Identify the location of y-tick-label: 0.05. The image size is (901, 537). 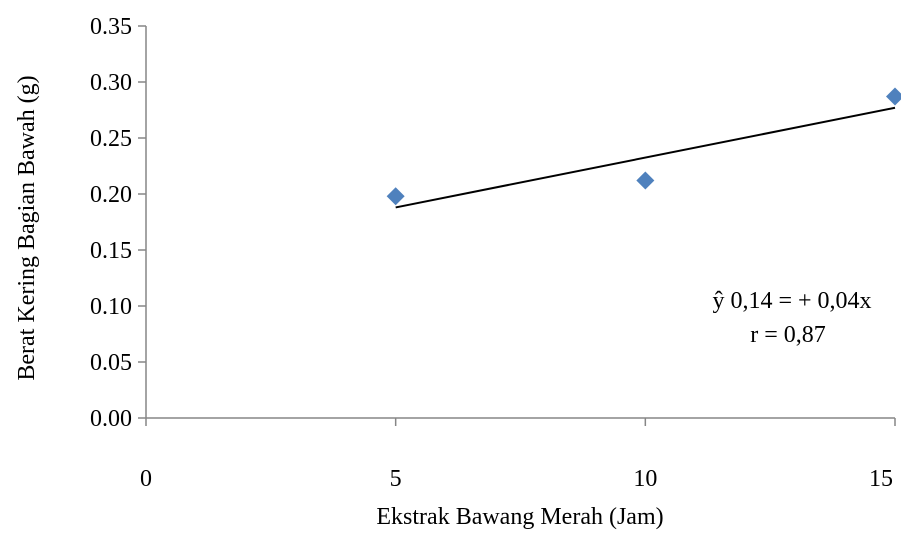
(111, 363).